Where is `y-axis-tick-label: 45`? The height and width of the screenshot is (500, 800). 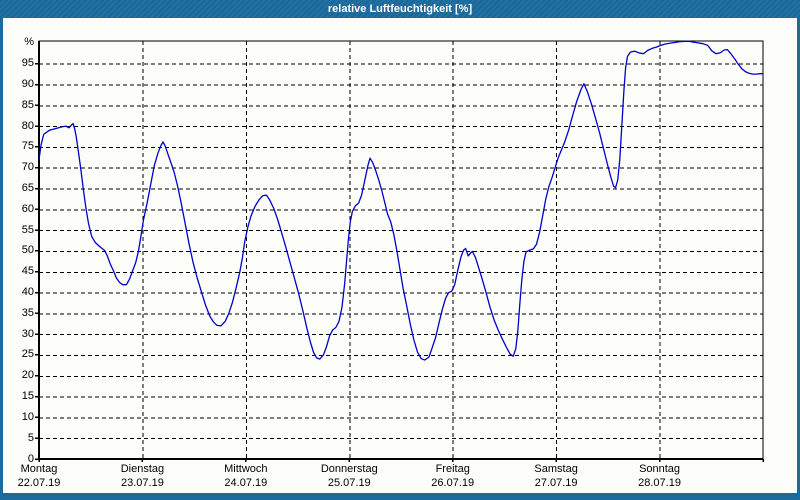
y-axis-tick-label: 45 is located at coordinates (27, 271).